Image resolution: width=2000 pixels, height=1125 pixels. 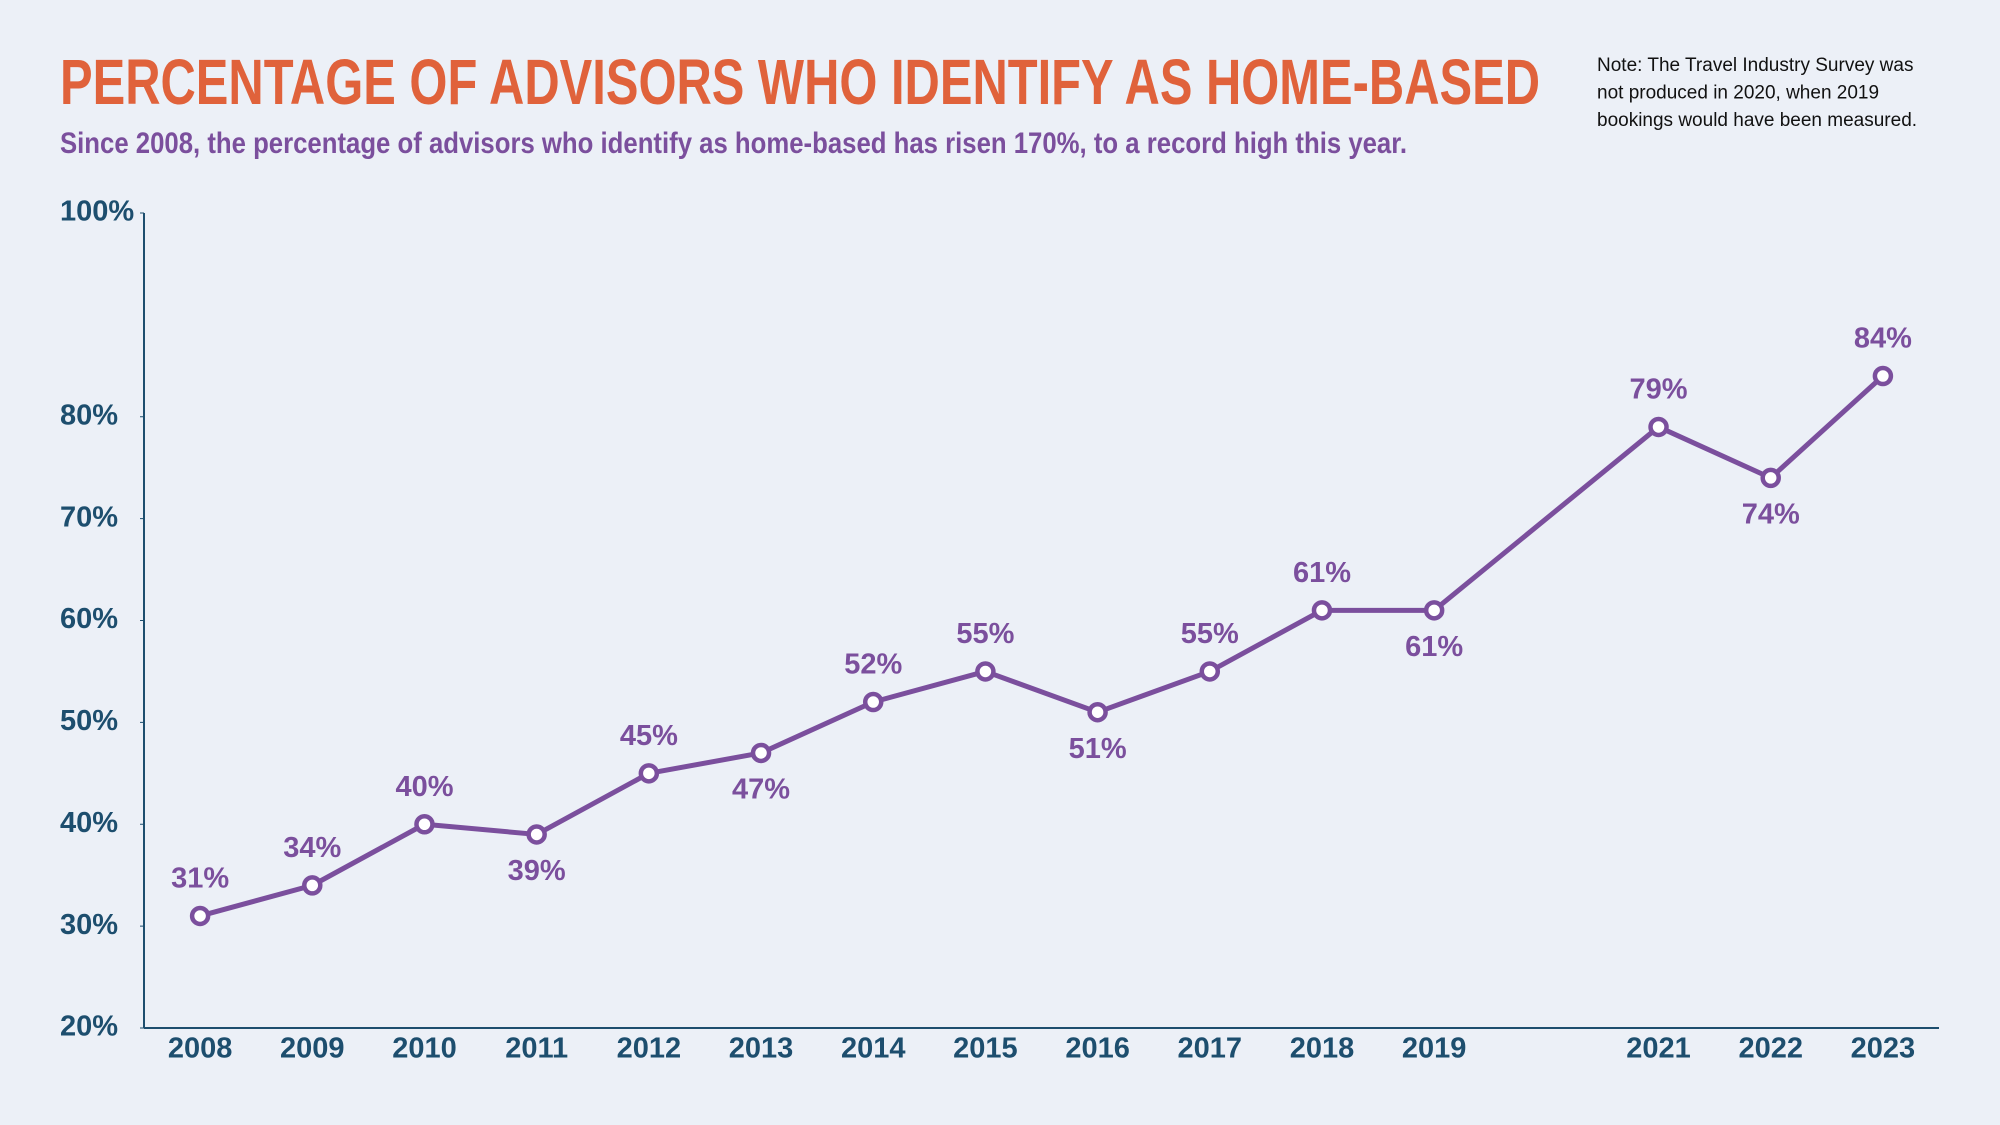 What do you see at coordinates (200, 879) in the screenshot?
I see `data-label: 31%` at bounding box center [200, 879].